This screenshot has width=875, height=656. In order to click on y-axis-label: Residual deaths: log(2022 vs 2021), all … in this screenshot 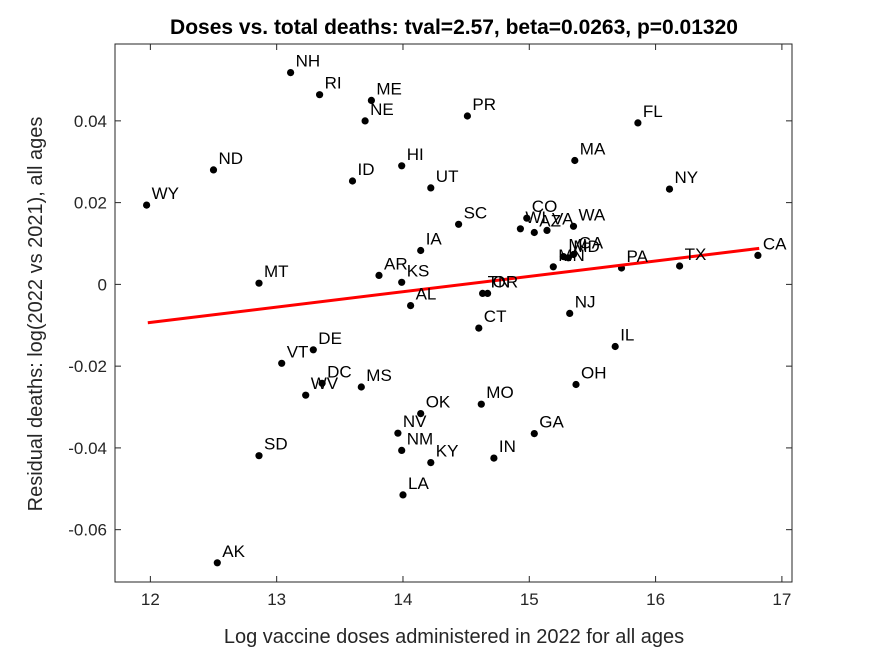, I will do `click(36, 314)`.